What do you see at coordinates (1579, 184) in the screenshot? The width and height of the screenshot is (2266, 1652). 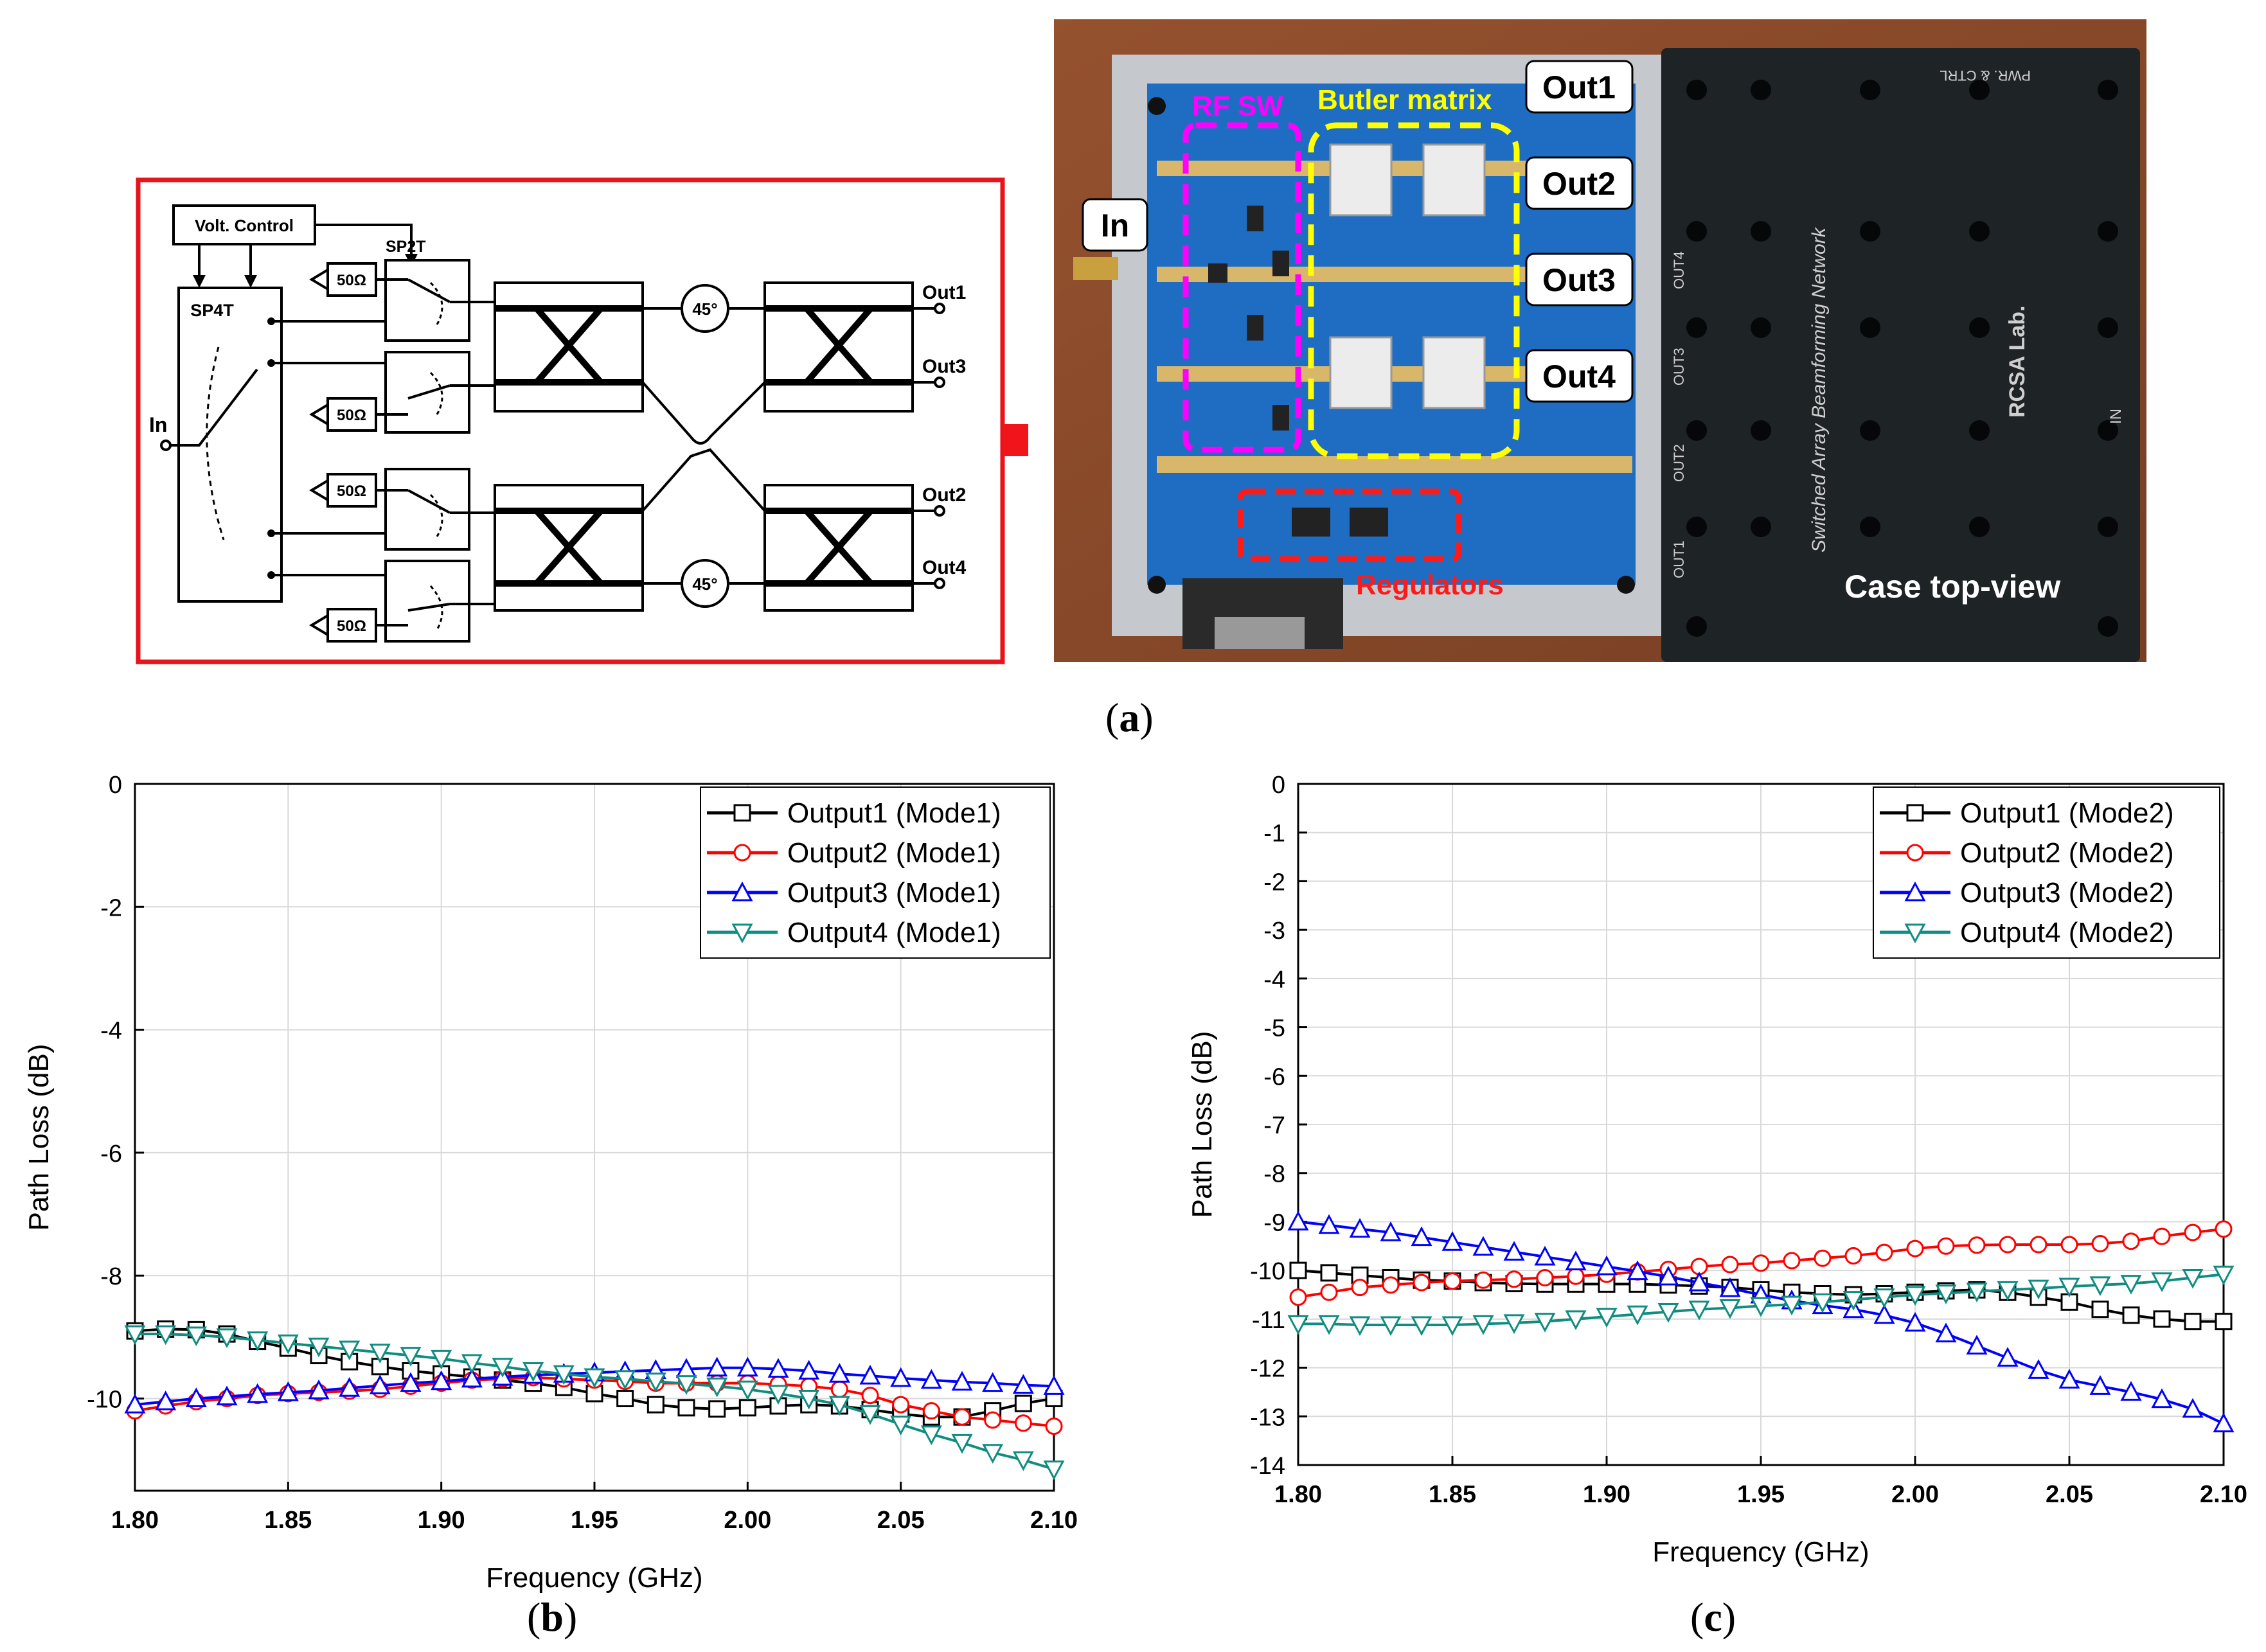 I see `photo-out2-label: Out2` at bounding box center [1579, 184].